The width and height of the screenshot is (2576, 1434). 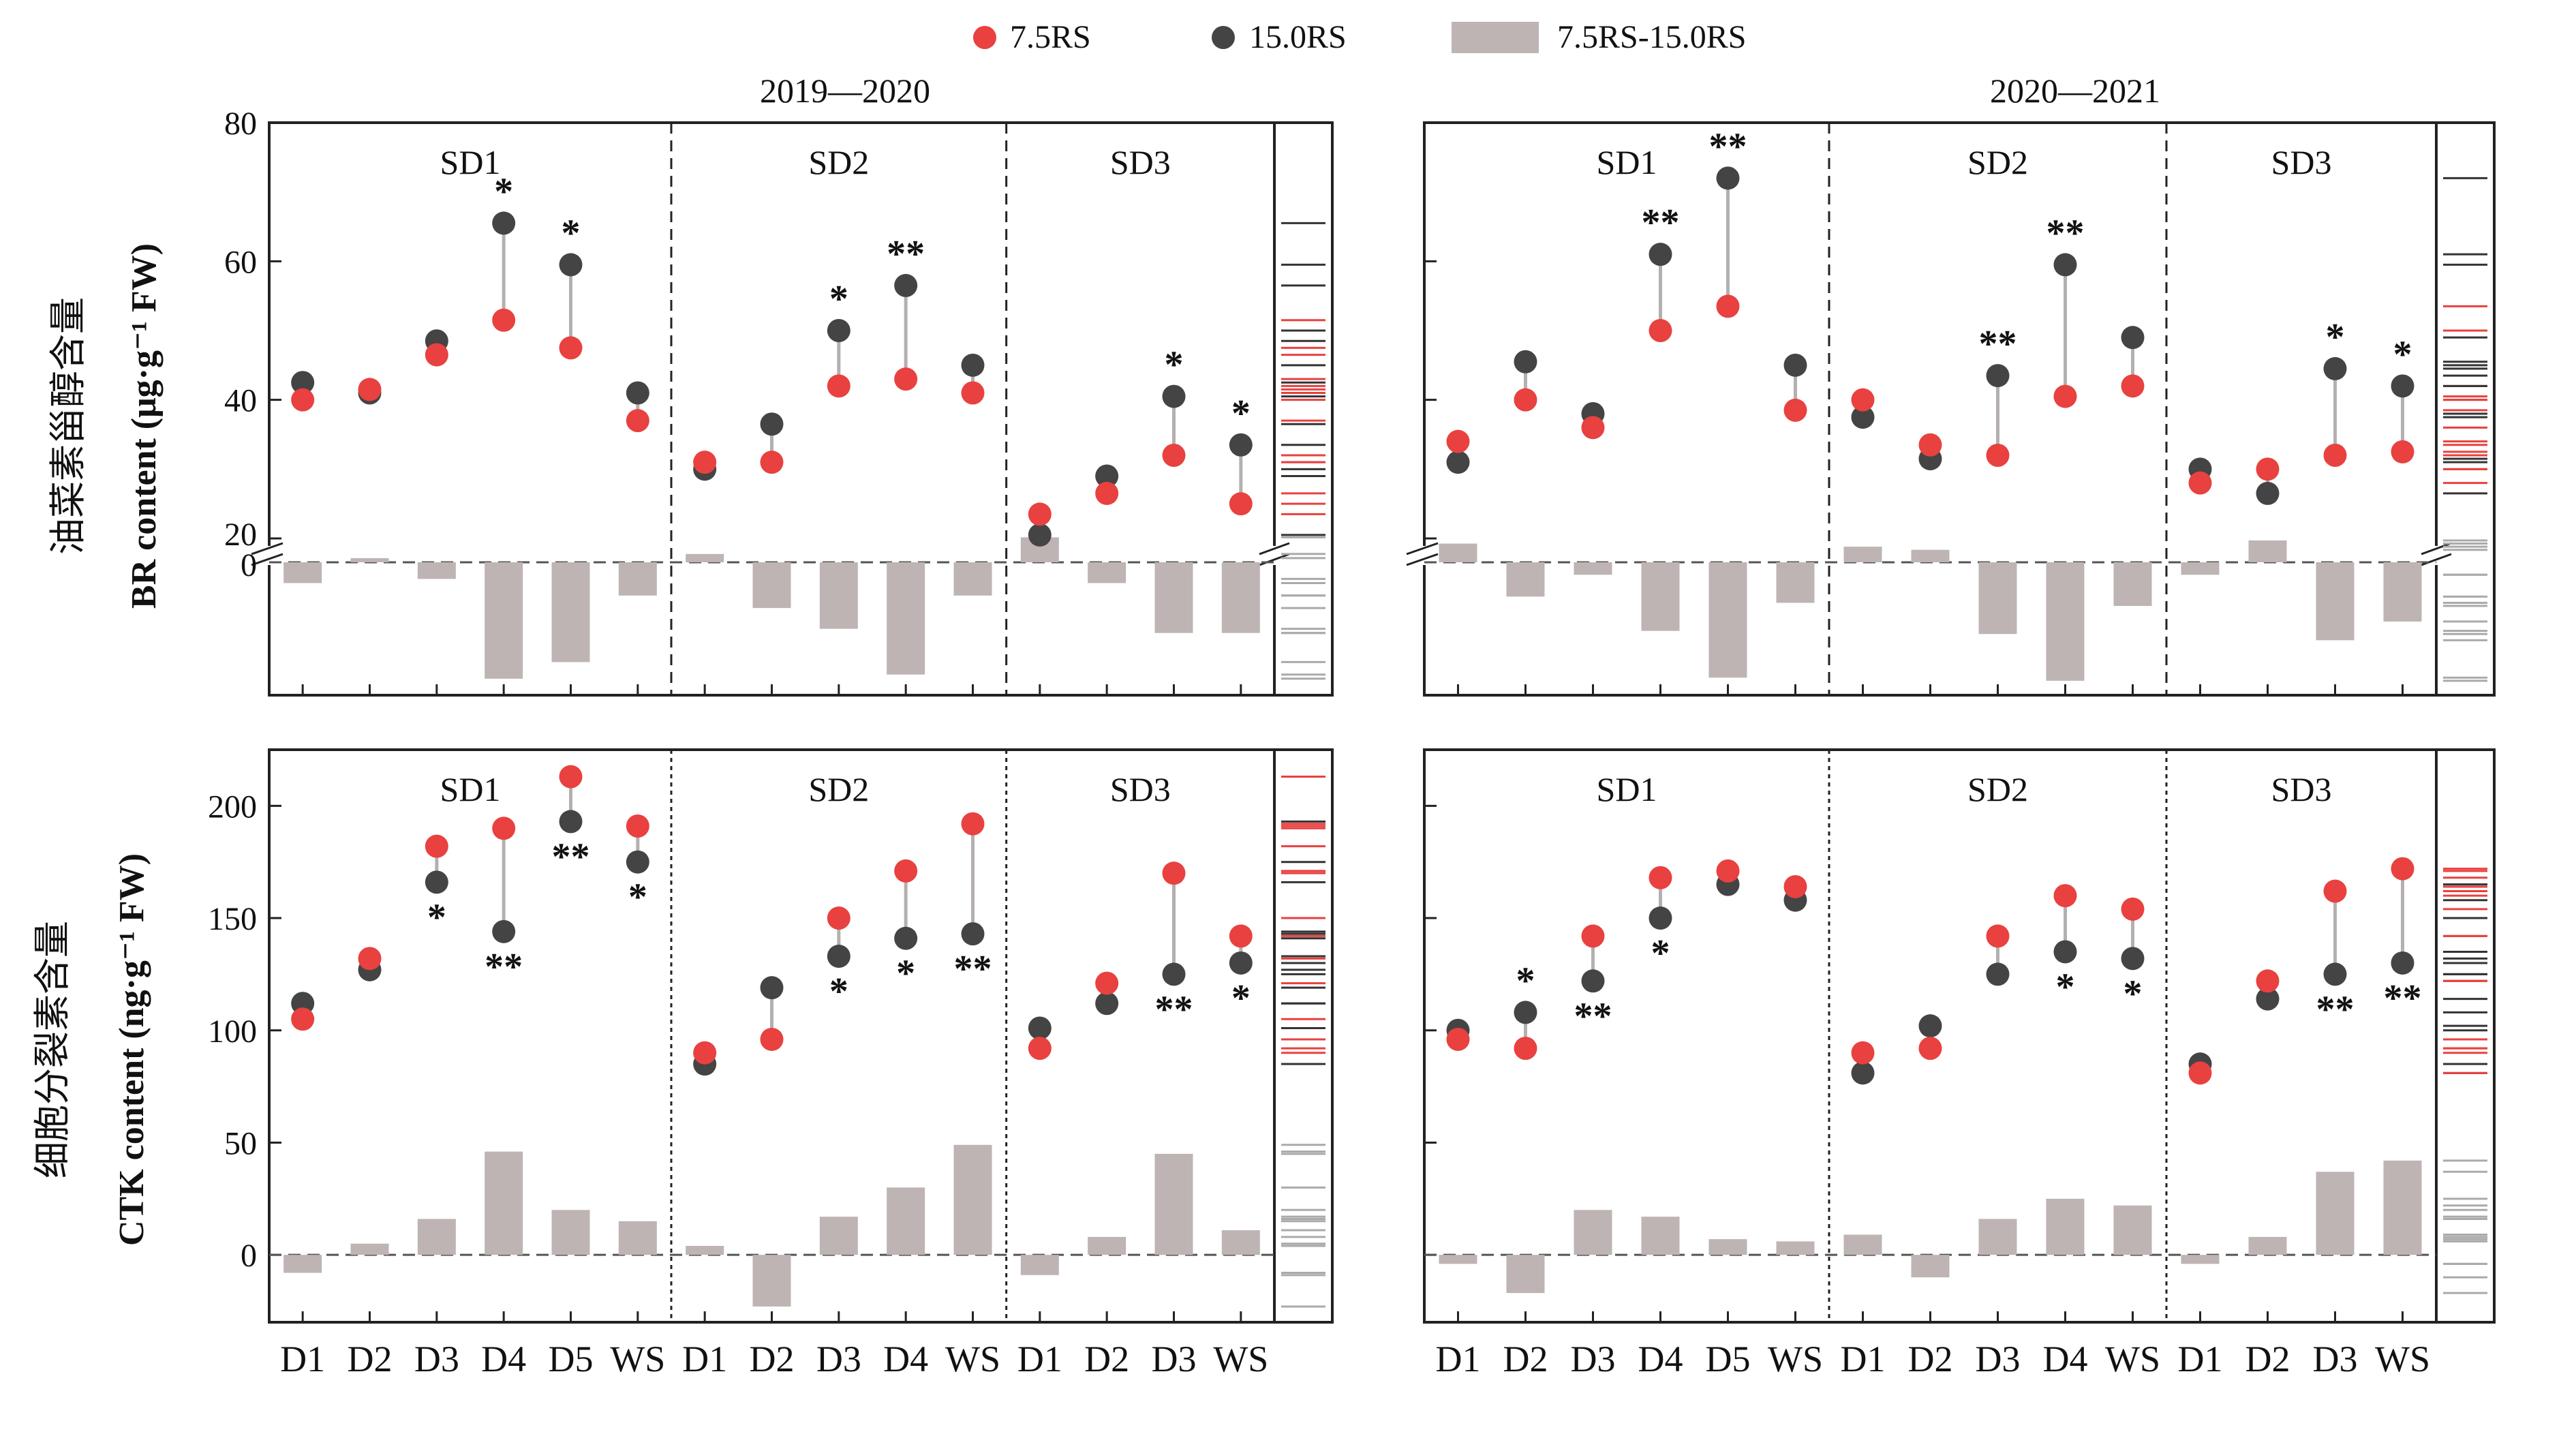 I want to click on x-tick-label: D5, so click(x=1728, y=1359).